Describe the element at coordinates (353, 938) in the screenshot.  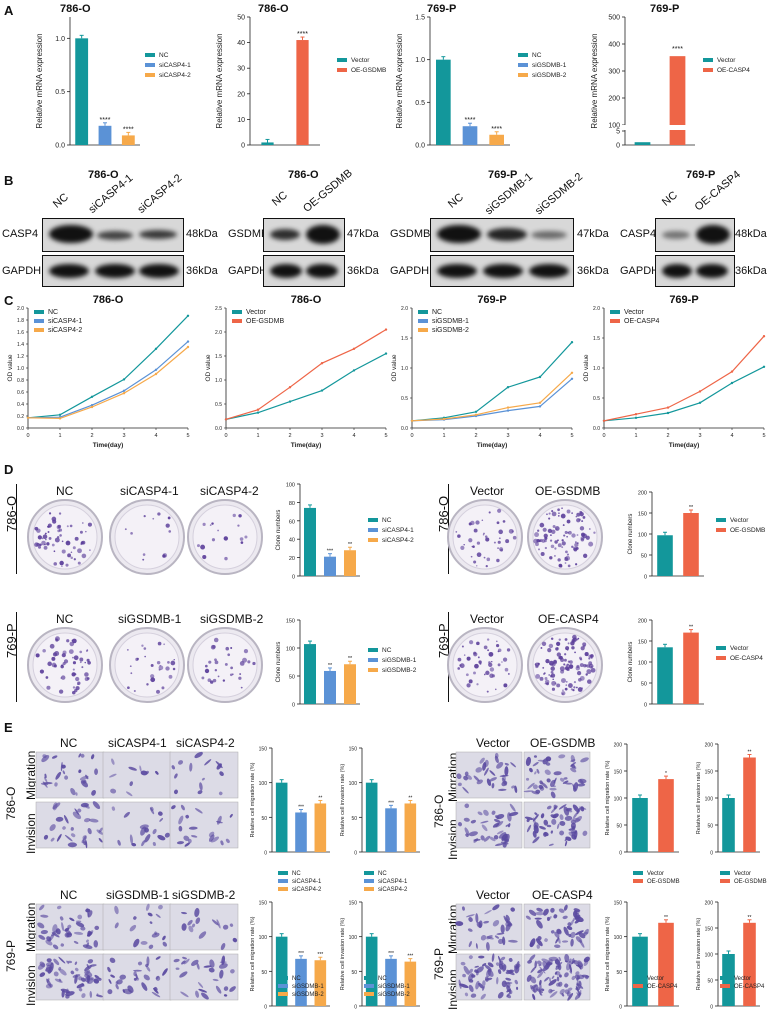
I see `y-tick-label: 100` at that location.